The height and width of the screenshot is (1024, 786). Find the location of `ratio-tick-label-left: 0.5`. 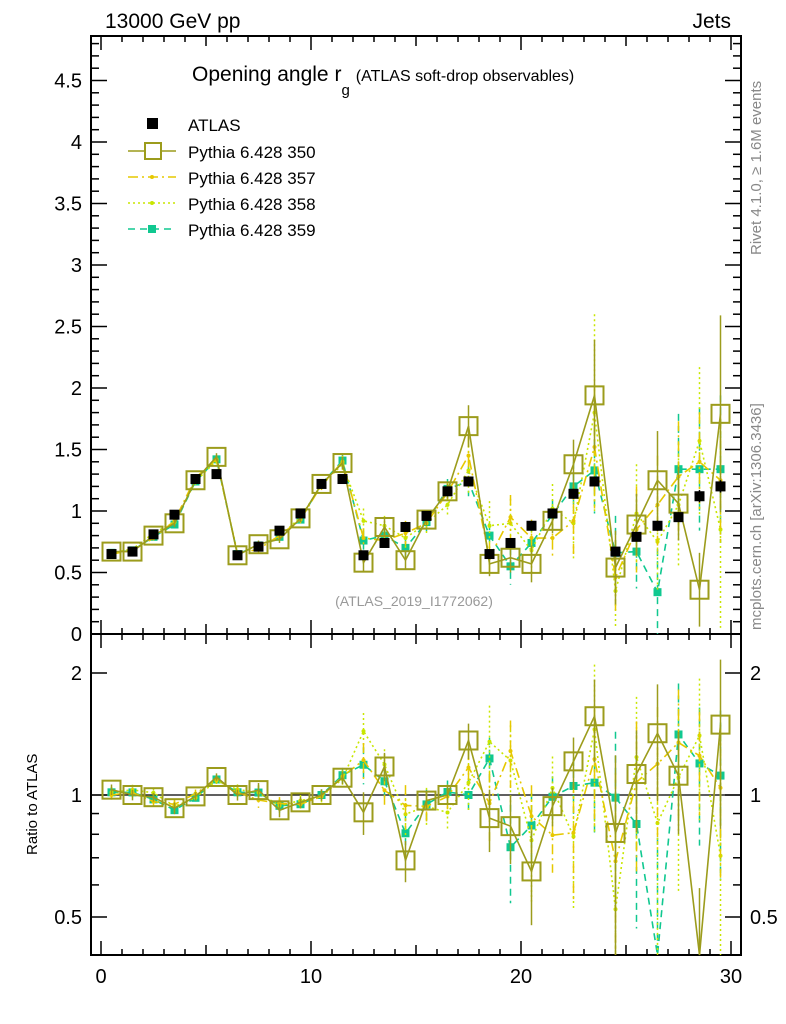

ratio-tick-label-left: 0.5 is located at coordinates (68, 918).